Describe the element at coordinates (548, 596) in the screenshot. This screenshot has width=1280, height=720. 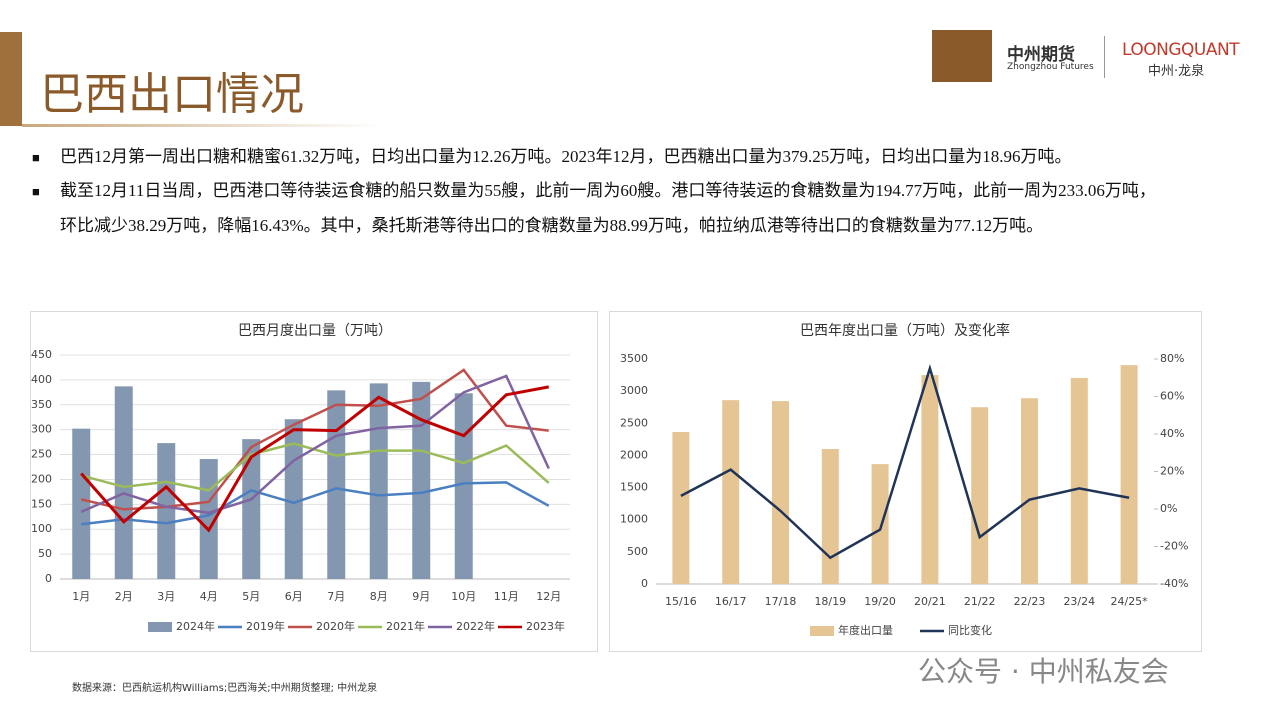
I see `x-tick-label: 12月` at that location.